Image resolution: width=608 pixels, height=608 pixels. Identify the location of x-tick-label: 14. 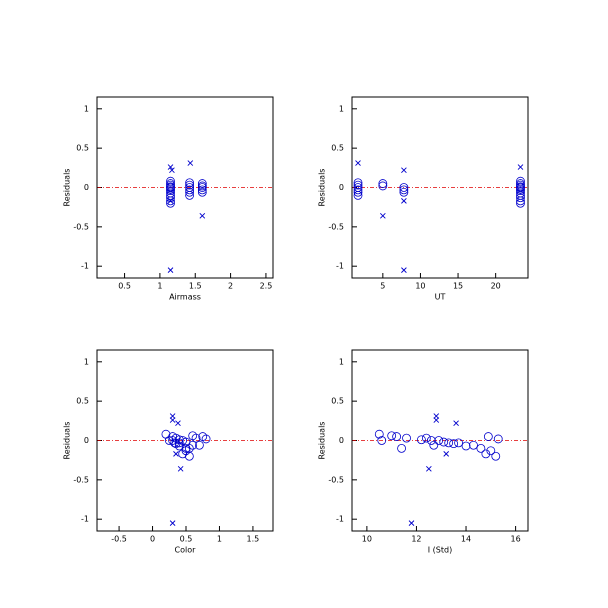
(466, 539).